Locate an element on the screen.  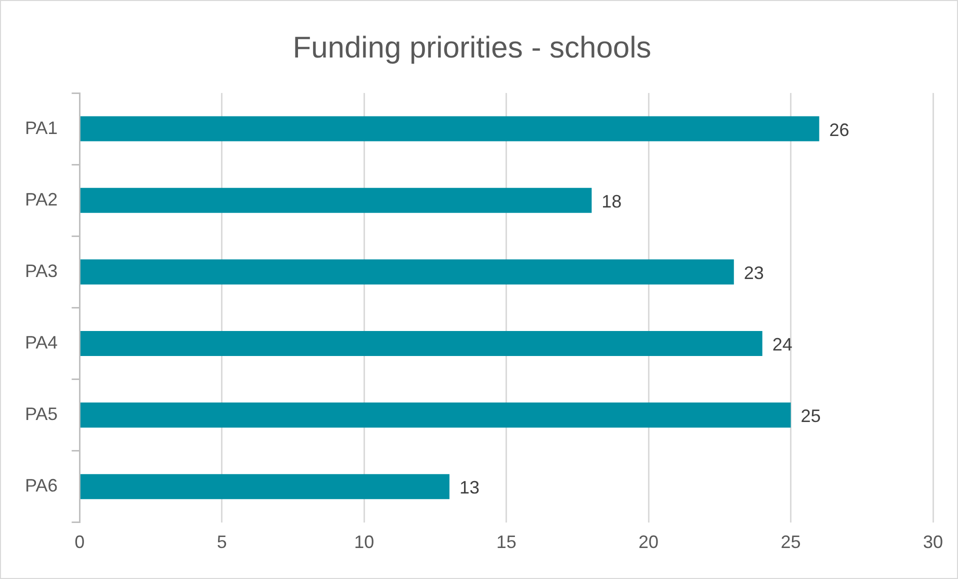
x-tick-label: 15 is located at coordinates (506, 542).